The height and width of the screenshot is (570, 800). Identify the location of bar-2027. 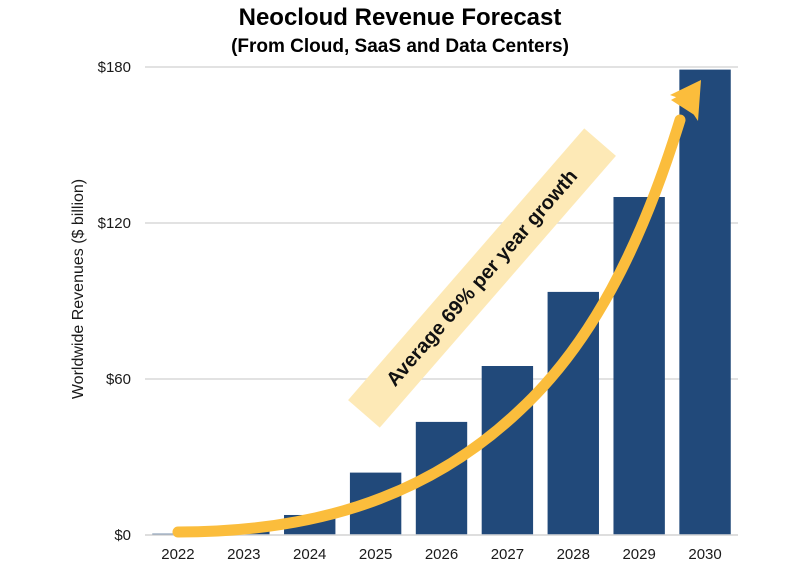
(507, 450).